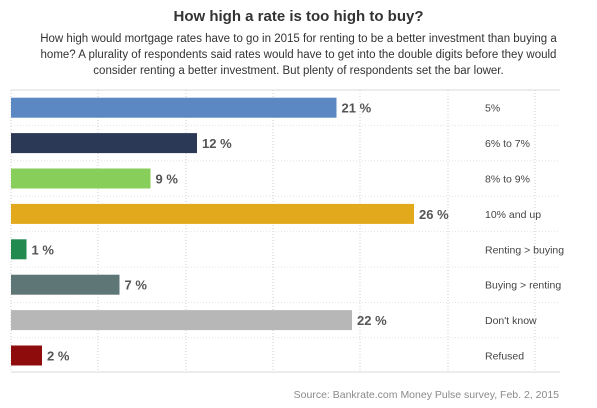 The width and height of the screenshot is (597, 408). Describe the element at coordinates (507, 144) in the screenshot. I see `category-label-1: 6% to 7%` at that location.